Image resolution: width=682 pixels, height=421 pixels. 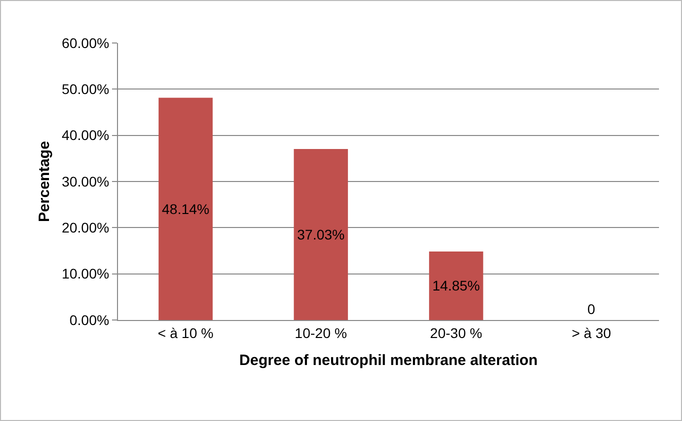 I want to click on data-label: 48.14%, so click(x=186, y=208).